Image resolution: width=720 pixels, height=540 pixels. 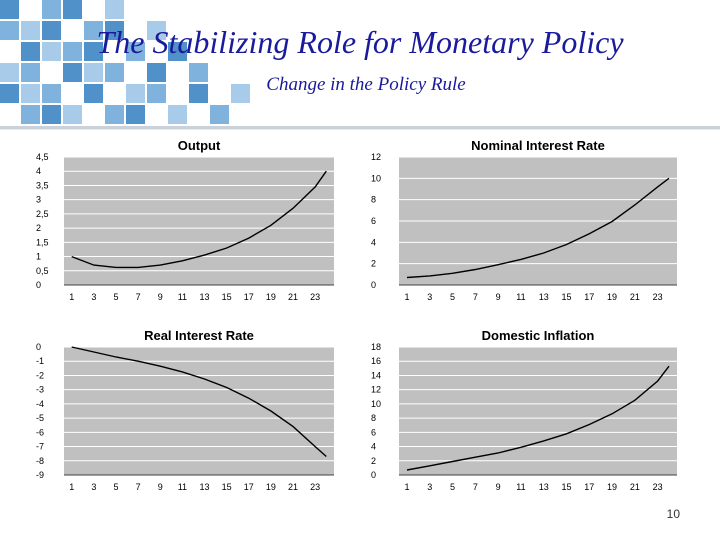 What do you see at coordinates (376, 390) in the screenshot?
I see `y-tick-label: 12` at bounding box center [376, 390].